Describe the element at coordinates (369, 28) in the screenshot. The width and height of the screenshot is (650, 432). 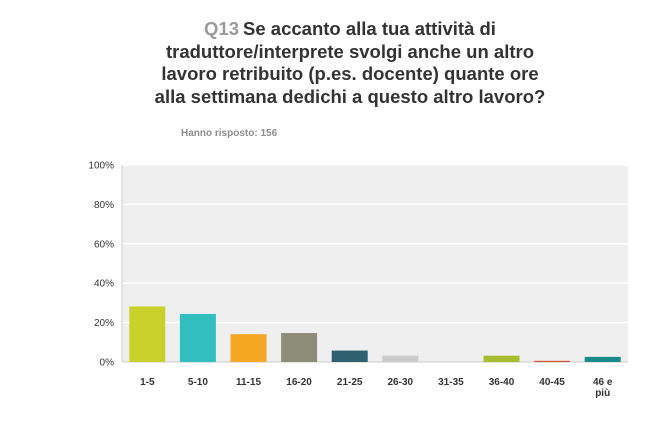
I see `title-line-1-text: Se accanto alla tua attività di` at that location.